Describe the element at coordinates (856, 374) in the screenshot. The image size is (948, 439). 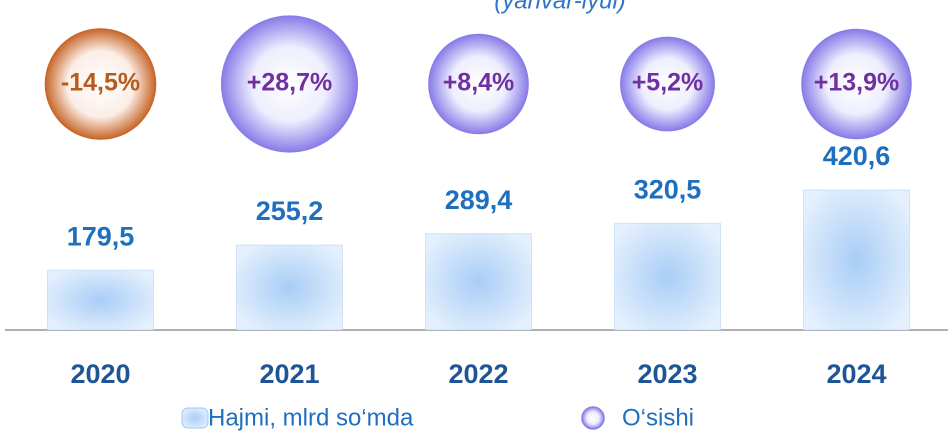
I see `x-tick-label: 2024` at that location.